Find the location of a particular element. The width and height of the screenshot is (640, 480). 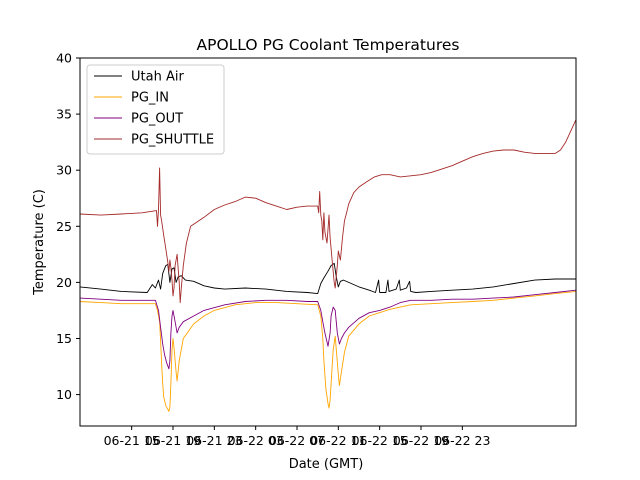

y-tick-label: 30 is located at coordinates (64, 170).